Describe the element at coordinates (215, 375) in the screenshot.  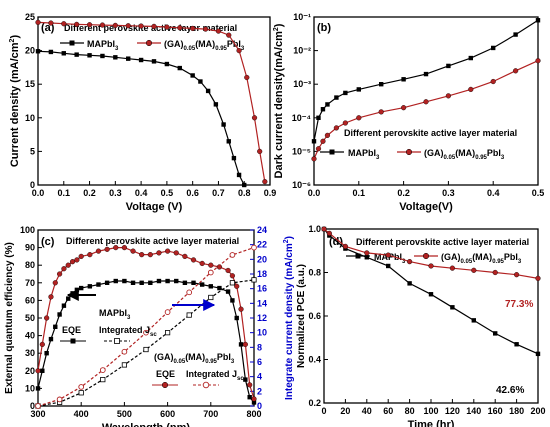
I see `legend-c-jsc-b: Integrated Jsc` at that location.